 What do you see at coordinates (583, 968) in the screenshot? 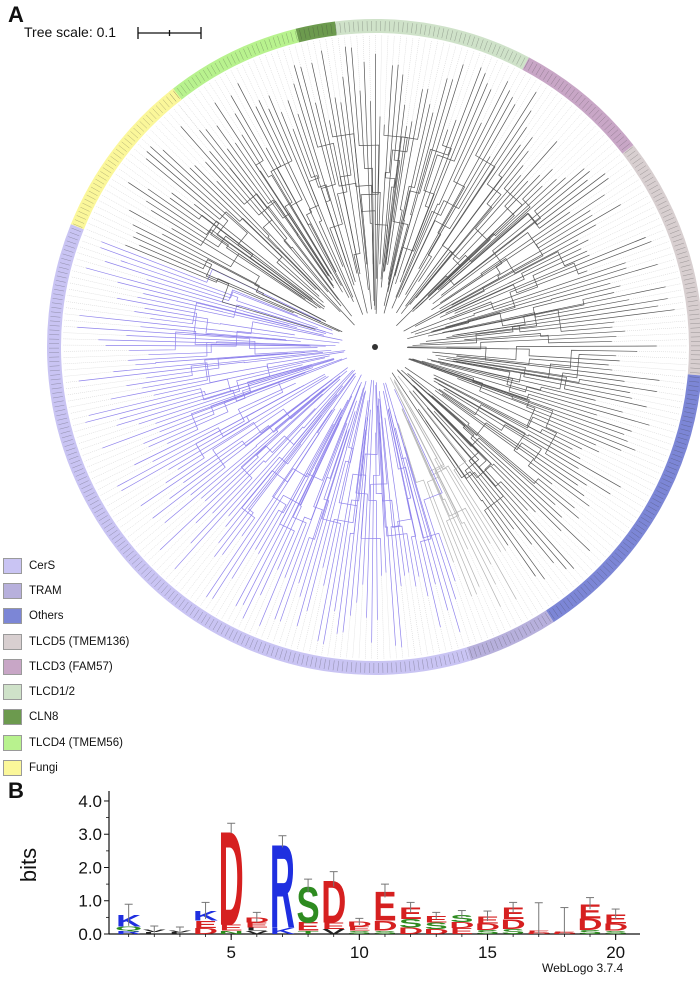
I see `weblogo-credit: WebLogo 3.7.4` at bounding box center [583, 968].